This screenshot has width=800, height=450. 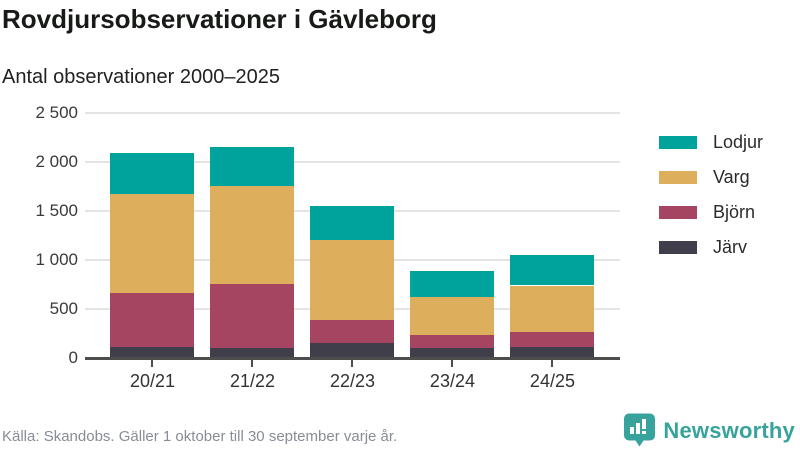 I want to click on legend: Lodjur Varg Björn Järv, so click(x=711, y=195).